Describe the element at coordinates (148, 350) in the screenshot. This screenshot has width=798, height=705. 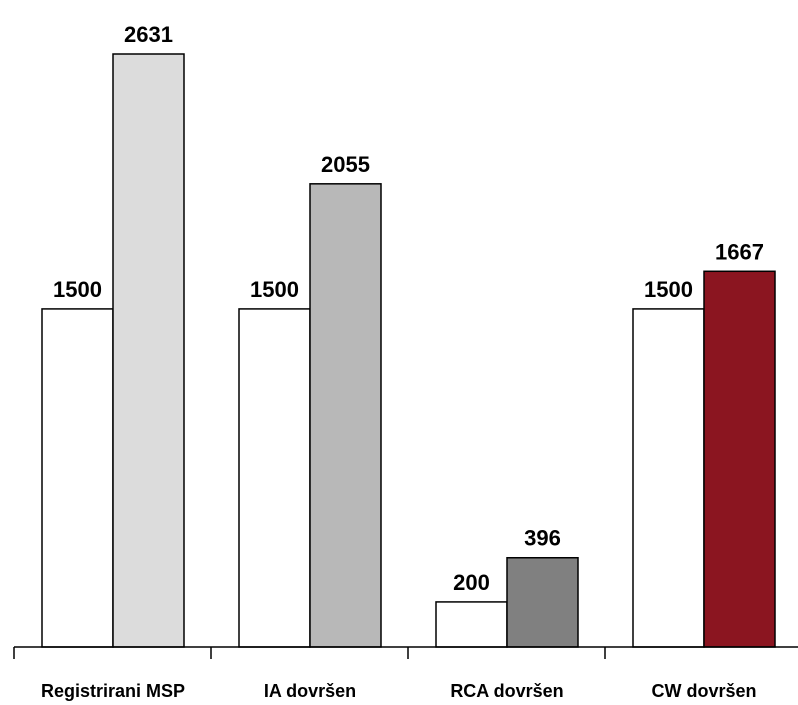
I see `bar-actual-registrirani-msp` at that location.